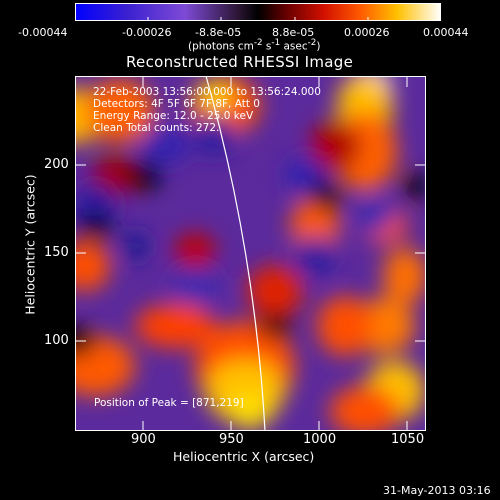  Describe the element at coordinates (176, 104) in the screenshot. I see `info-detectors: Detectors: 4F 5F 6F 7F 8F, Att 0` at that location.